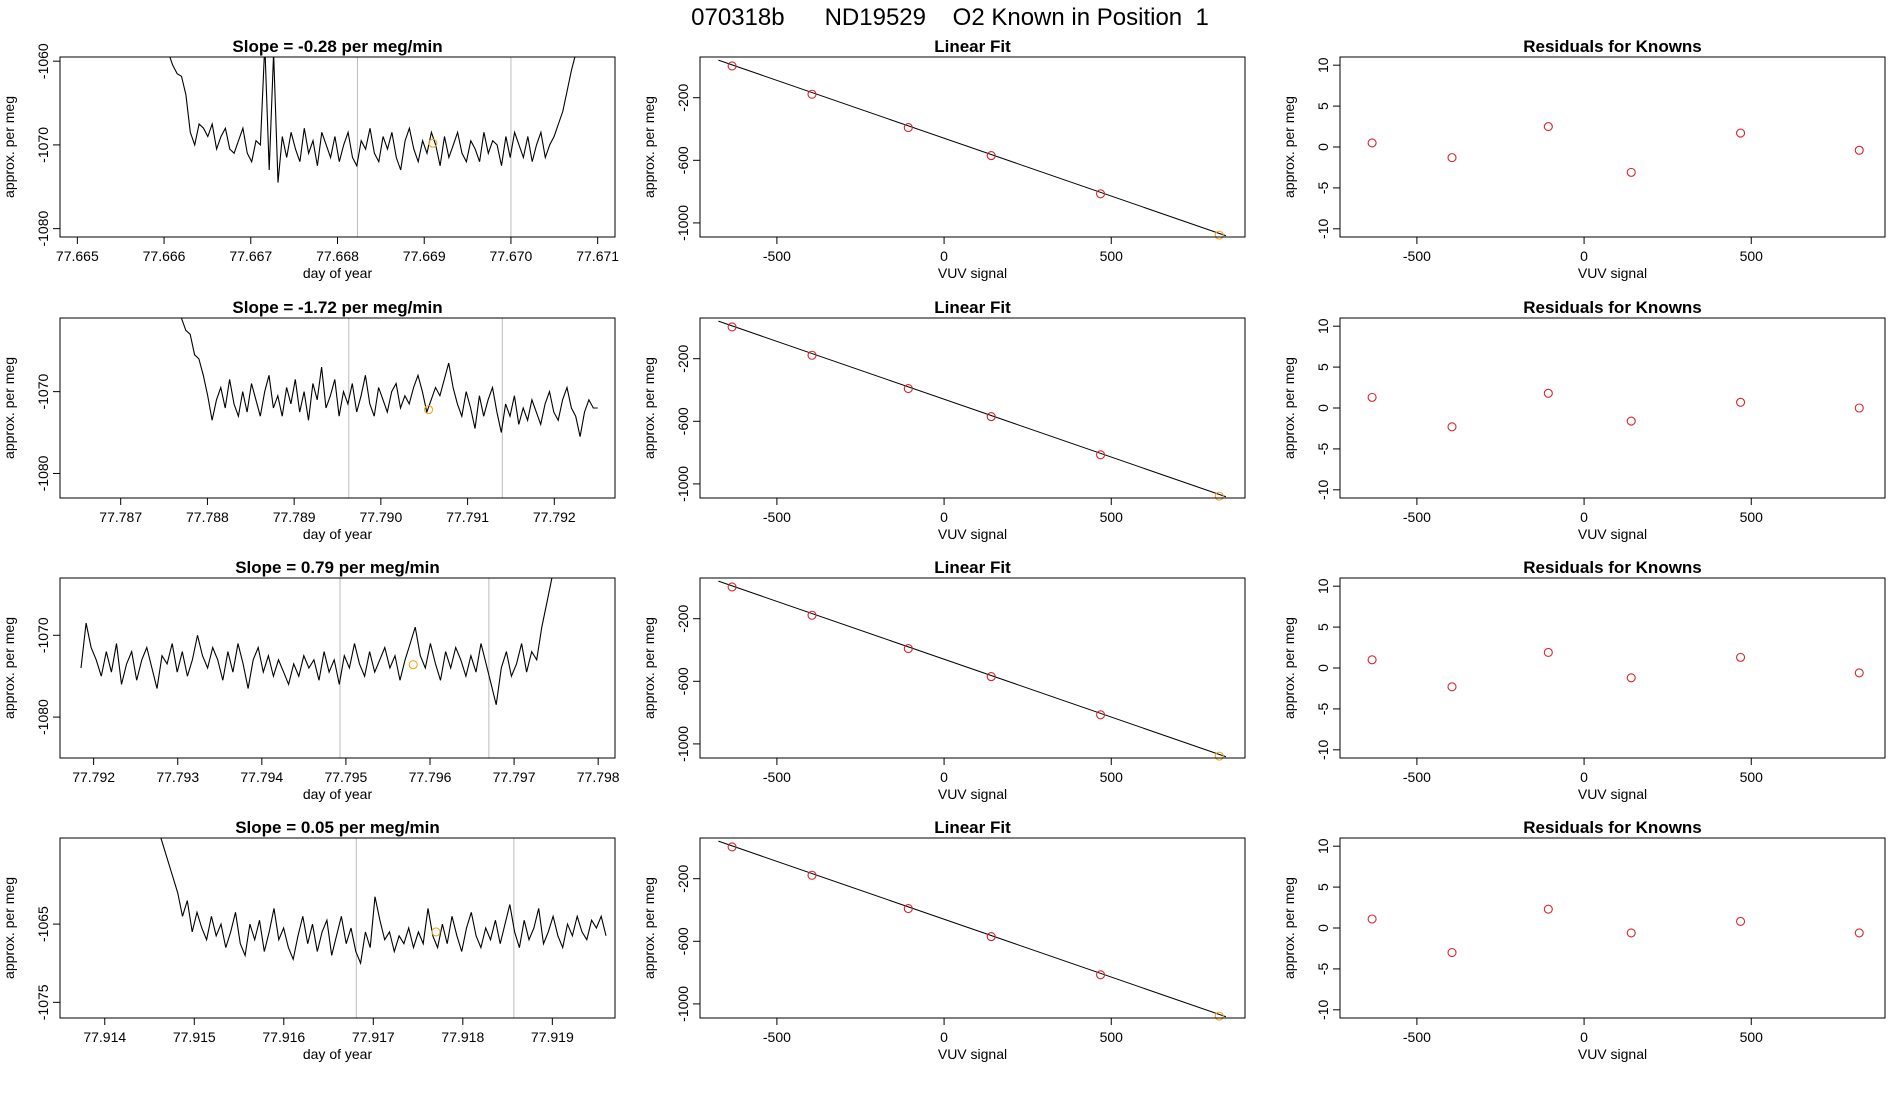 The height and width of the screenshot is (1105, 1900). I want to click on x-tick-label: 77.666, so click(164, 256).